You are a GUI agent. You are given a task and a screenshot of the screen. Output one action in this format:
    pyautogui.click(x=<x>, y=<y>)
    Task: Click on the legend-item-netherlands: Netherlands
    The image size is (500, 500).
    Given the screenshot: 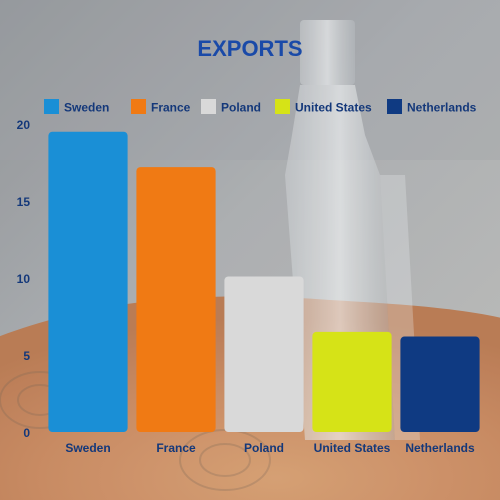 What is the action you would take?
    pyautogui.click(x=432, y=107)
    